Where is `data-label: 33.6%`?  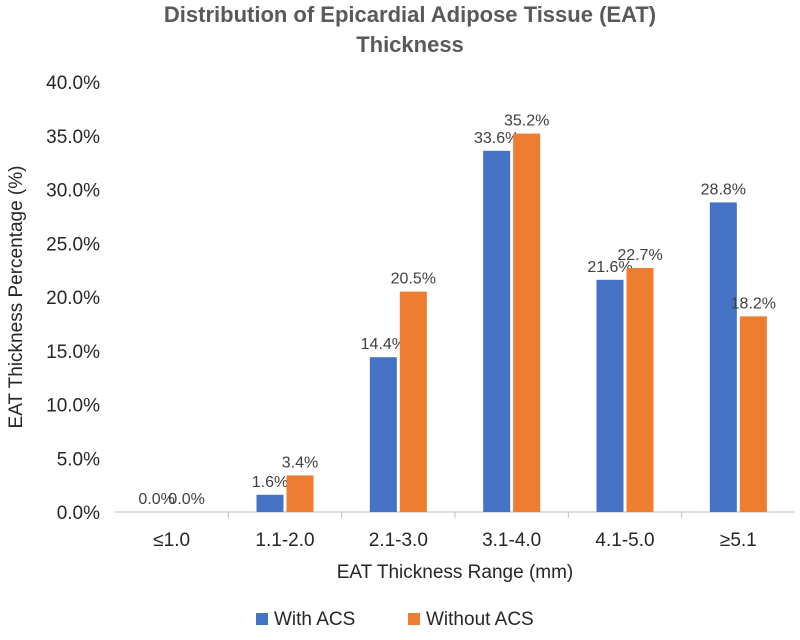
data-label: 33.6% is located at coordinates (496, 138).